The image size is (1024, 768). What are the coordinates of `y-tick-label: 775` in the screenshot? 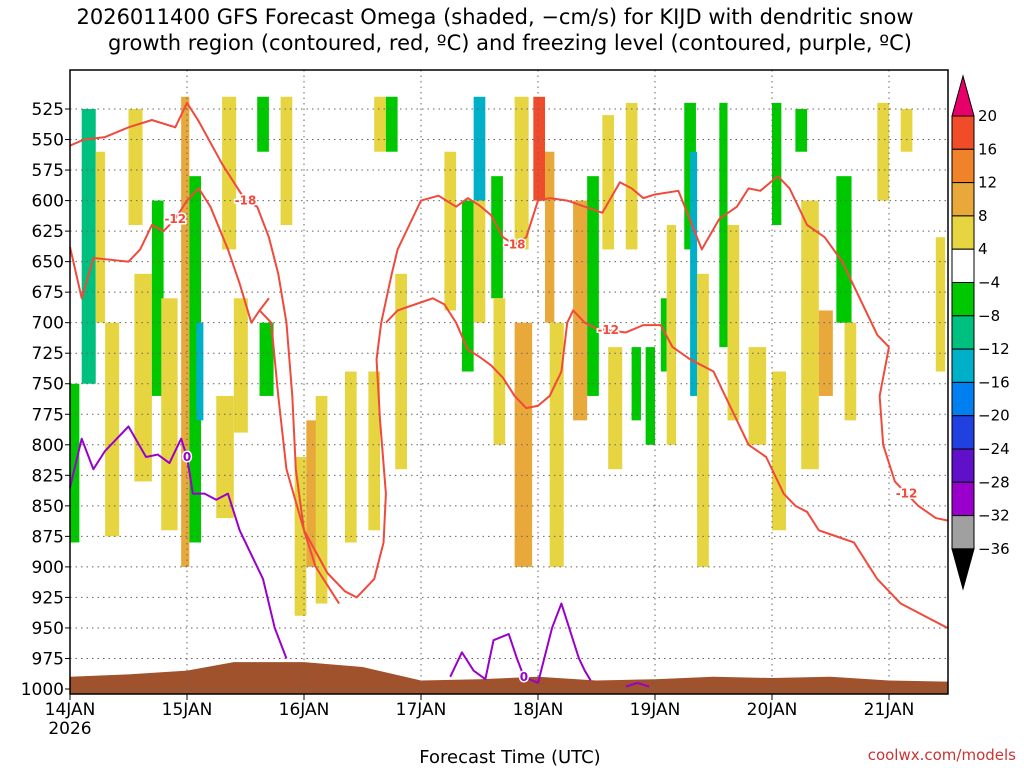 It's located at (48, 415).